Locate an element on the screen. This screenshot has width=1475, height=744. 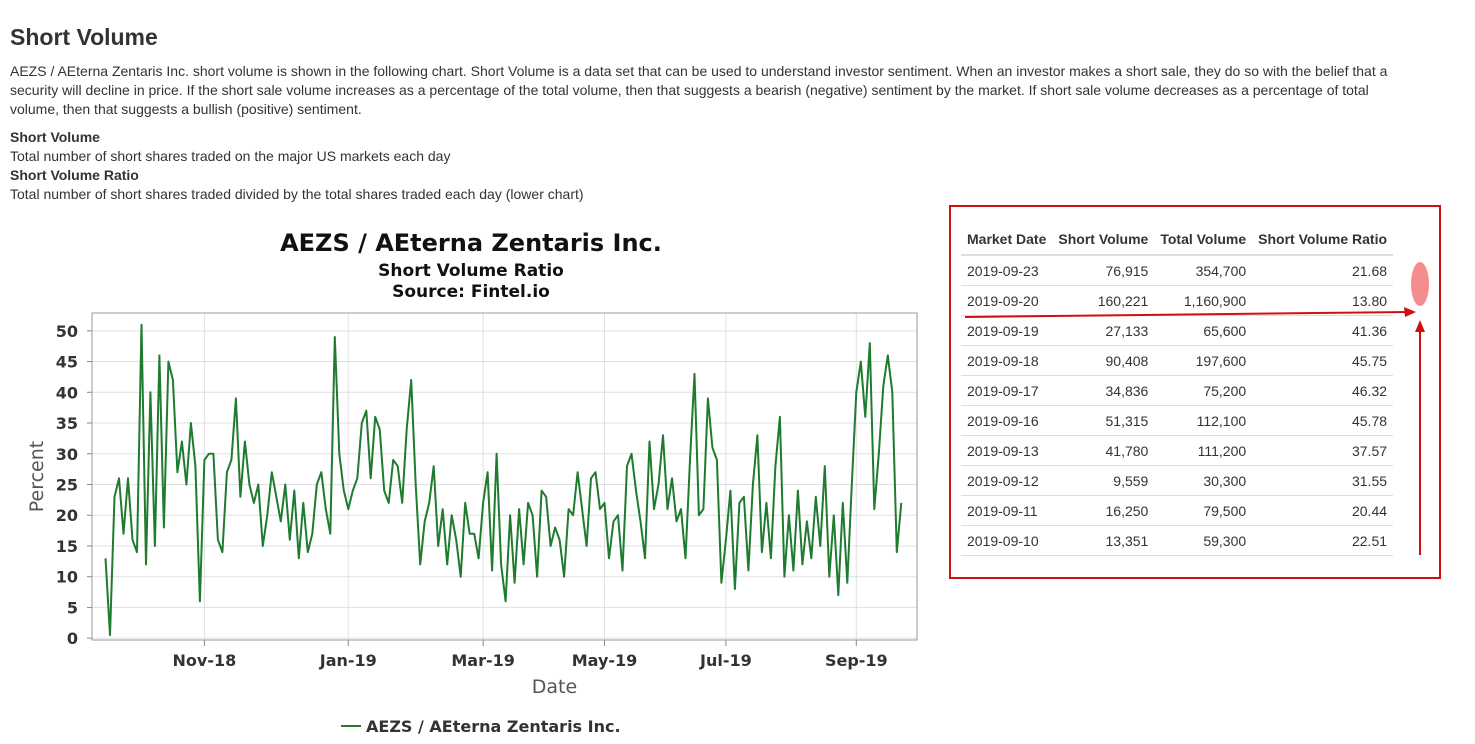
table-cell: 31.55 is located at coordinates (1323, 480).